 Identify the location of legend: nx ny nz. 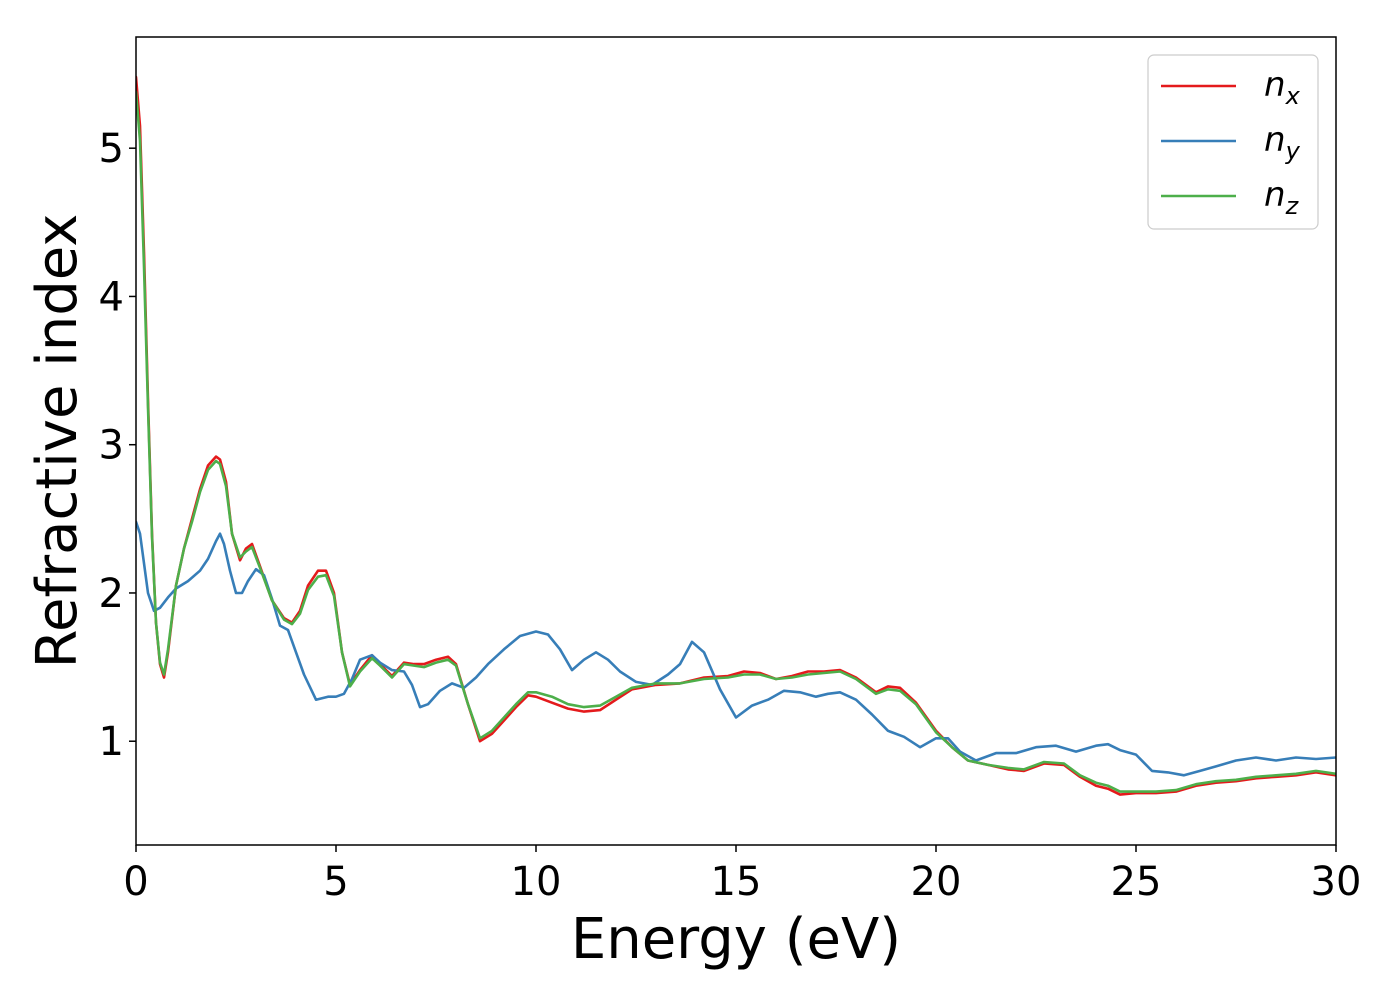
(1233, 142).